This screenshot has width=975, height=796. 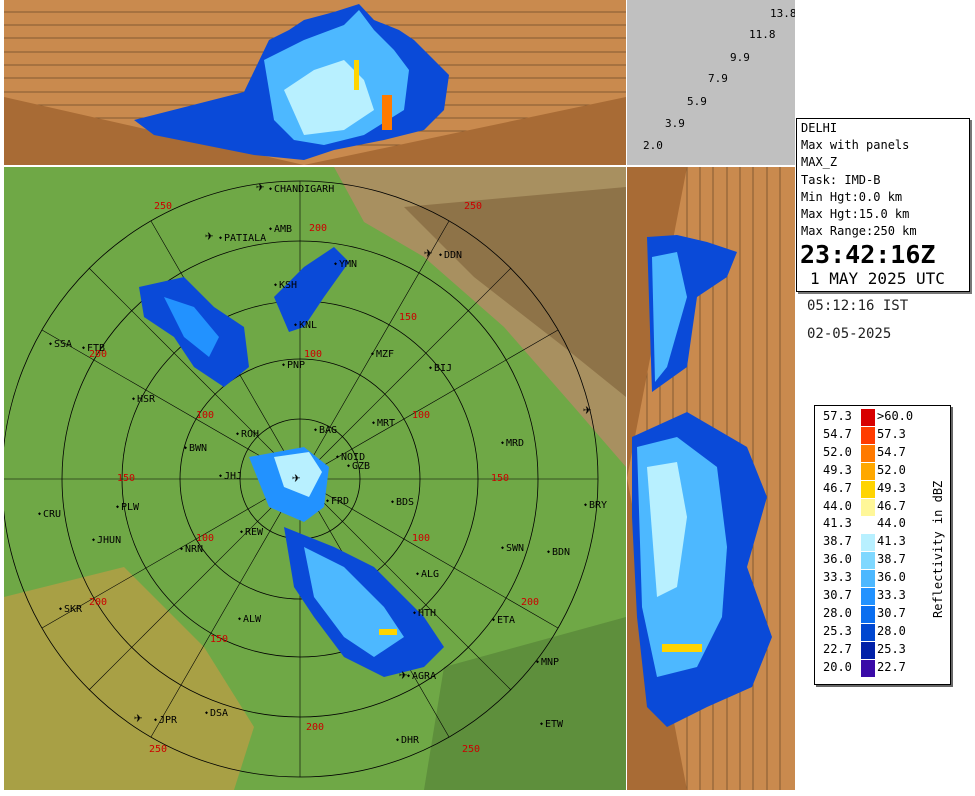 I want to click on height-label: 5.9, so click(x=697, y=101).